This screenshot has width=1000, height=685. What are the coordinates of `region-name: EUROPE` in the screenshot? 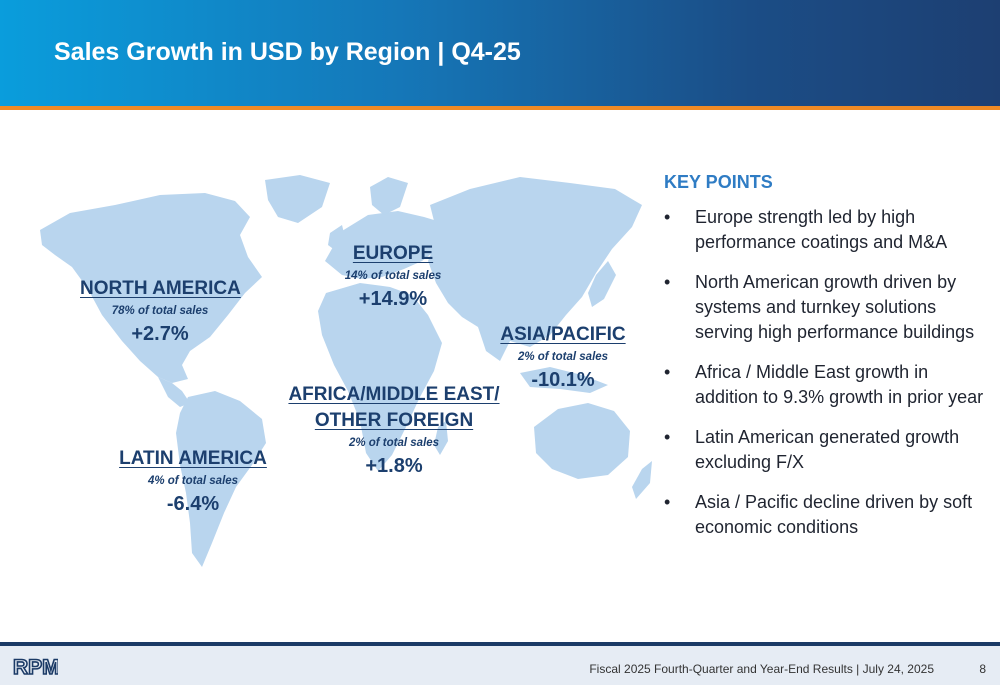 It's located at (393, 253).